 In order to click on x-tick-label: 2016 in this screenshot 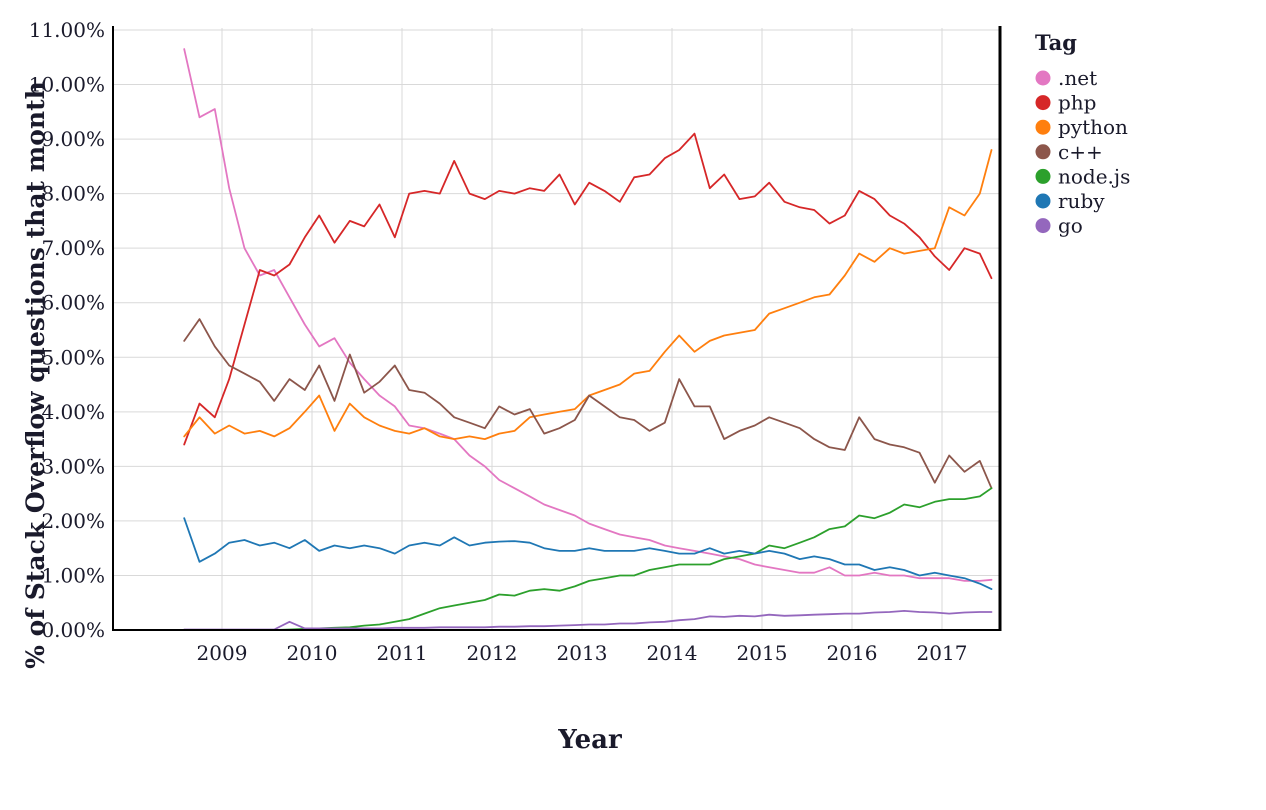, I will do `click(852, 653)`.